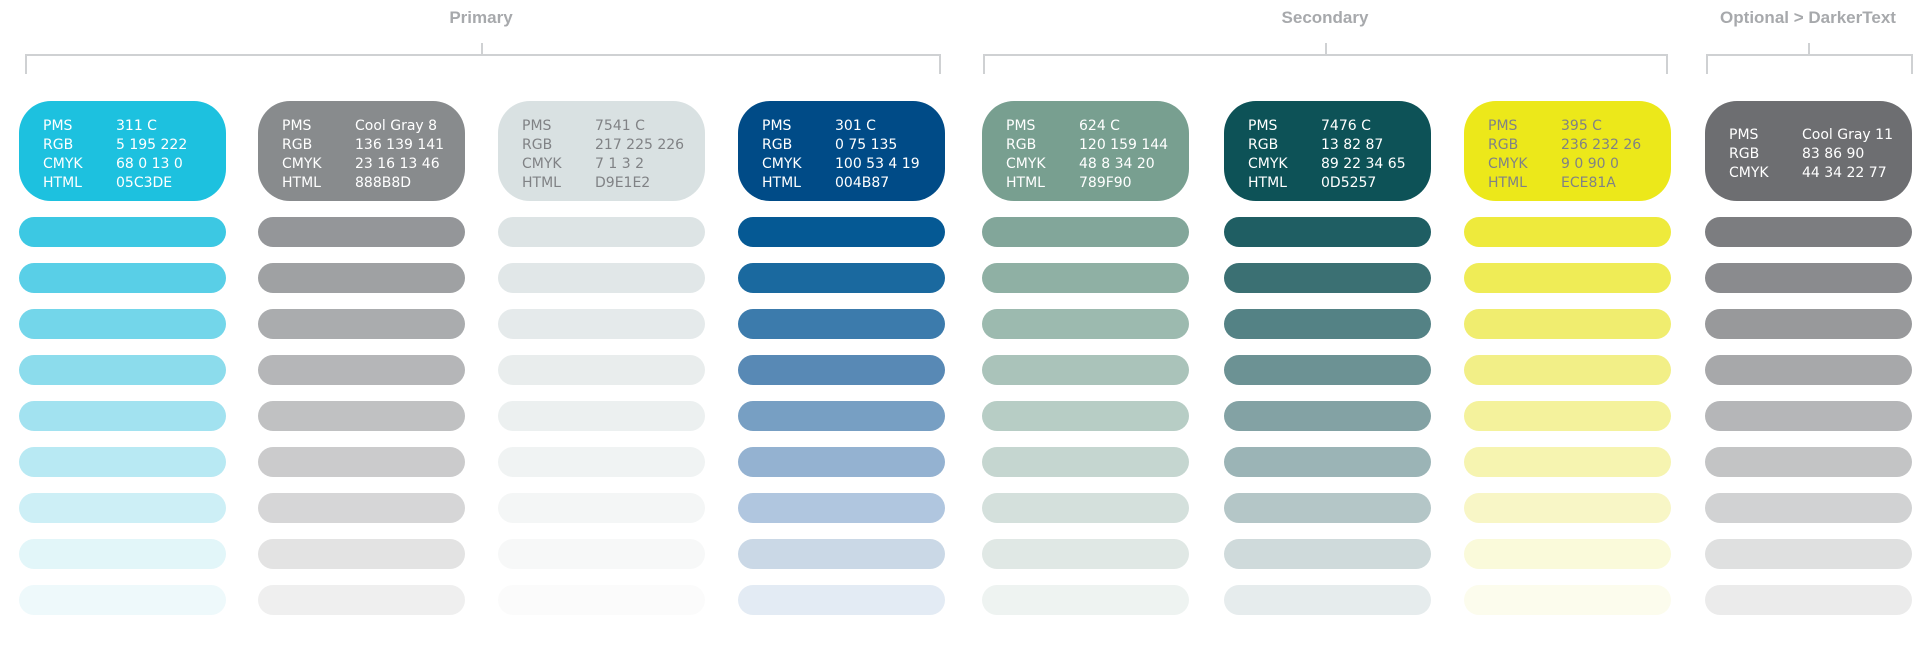 This screenshot has height=656, width=1925. What do you see at coordinates (1099, 126) in the screenshot?
I see `spec-value: 624 C` at bounding box center [1099, 126].